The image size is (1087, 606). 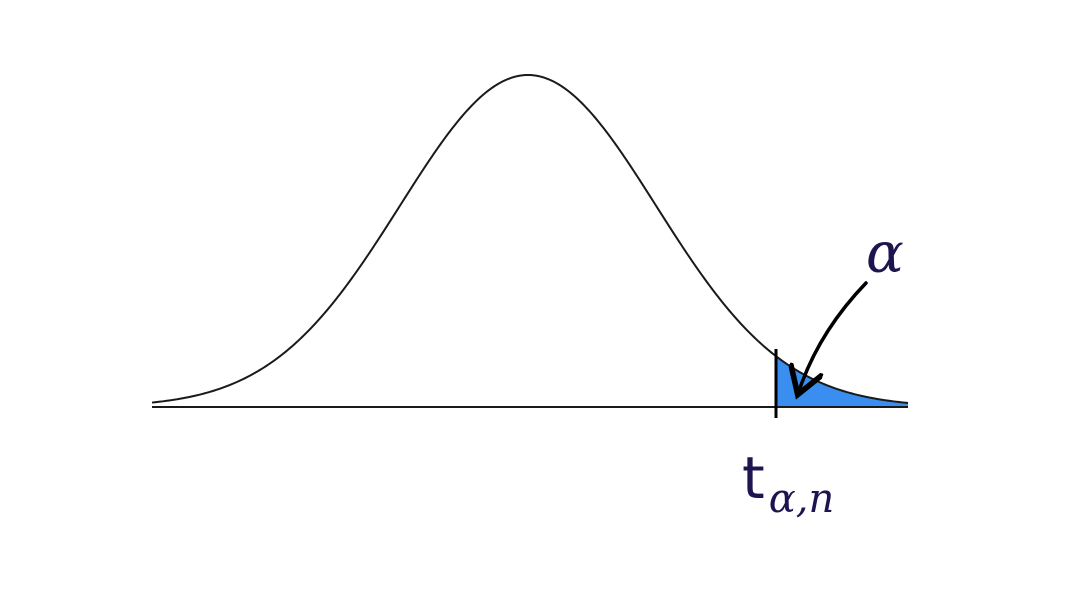 What do you see at coordinates (834, 334) in the screenshot?
I see `alpha-arrow` at bounding box center [834, 334].